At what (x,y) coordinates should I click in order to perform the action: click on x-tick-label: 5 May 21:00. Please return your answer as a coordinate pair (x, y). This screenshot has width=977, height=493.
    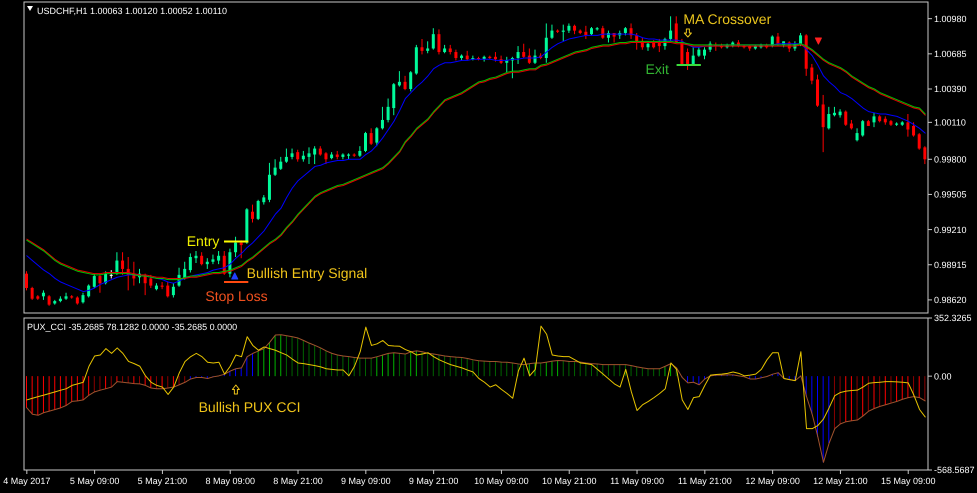
    Looking at the image, I should click on (163, 481).